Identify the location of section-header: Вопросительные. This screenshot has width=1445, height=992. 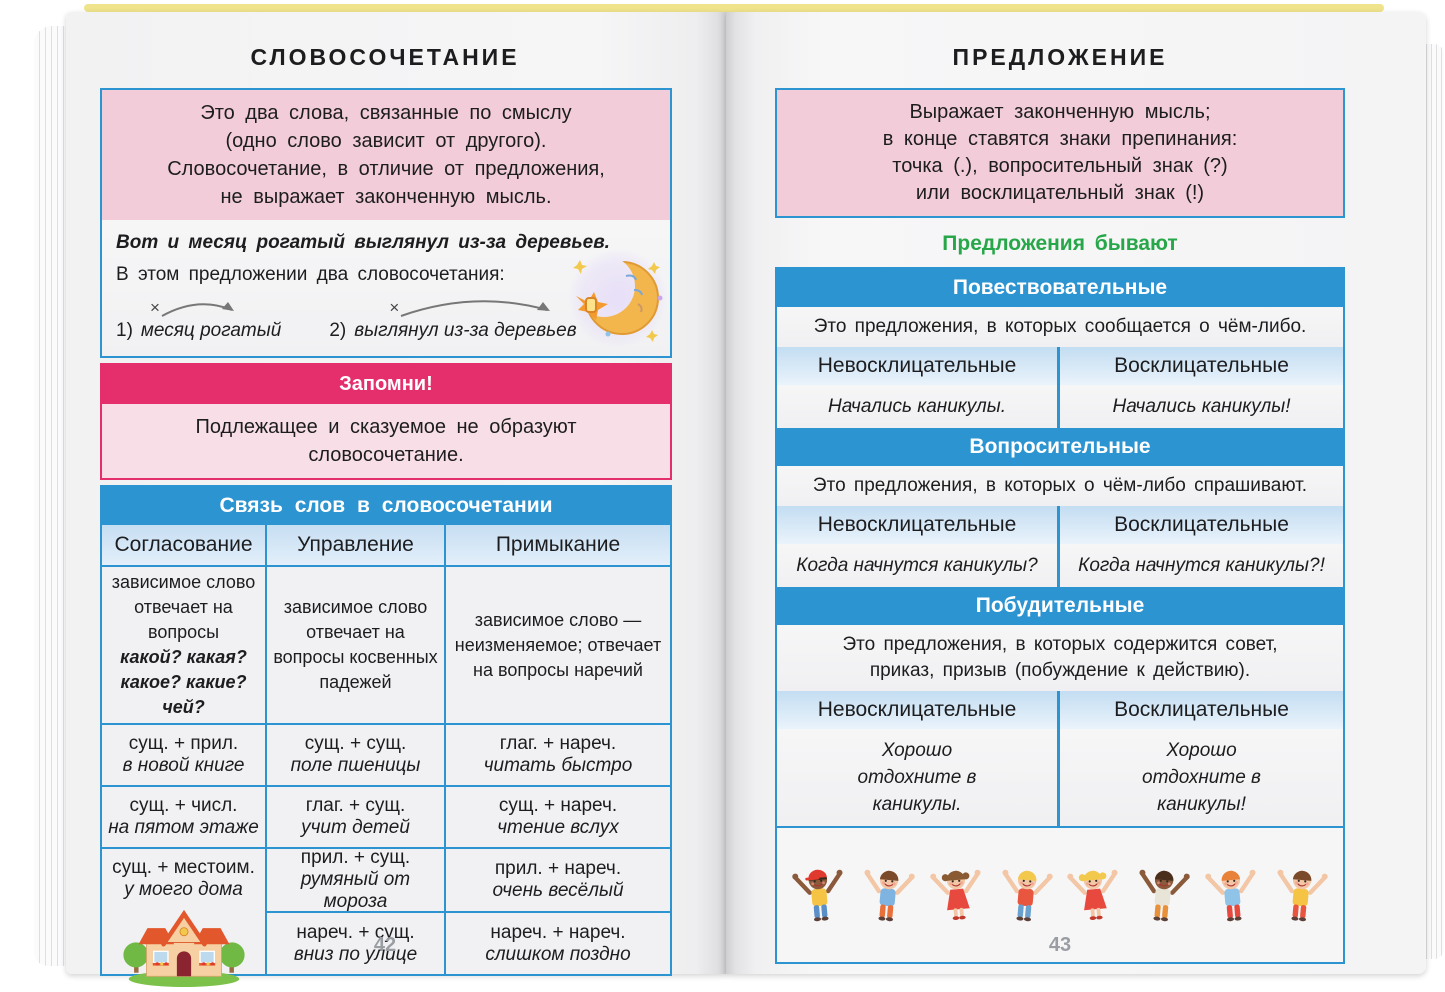
(1060, 447).